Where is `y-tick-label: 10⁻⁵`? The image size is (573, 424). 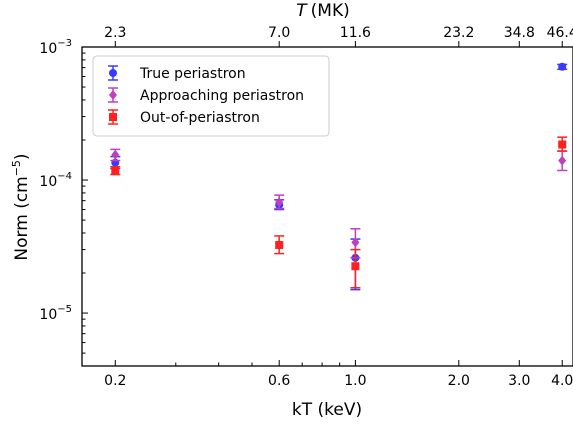
y-tick-label: 10⁻⁵ is located at coordinates (55, 313).